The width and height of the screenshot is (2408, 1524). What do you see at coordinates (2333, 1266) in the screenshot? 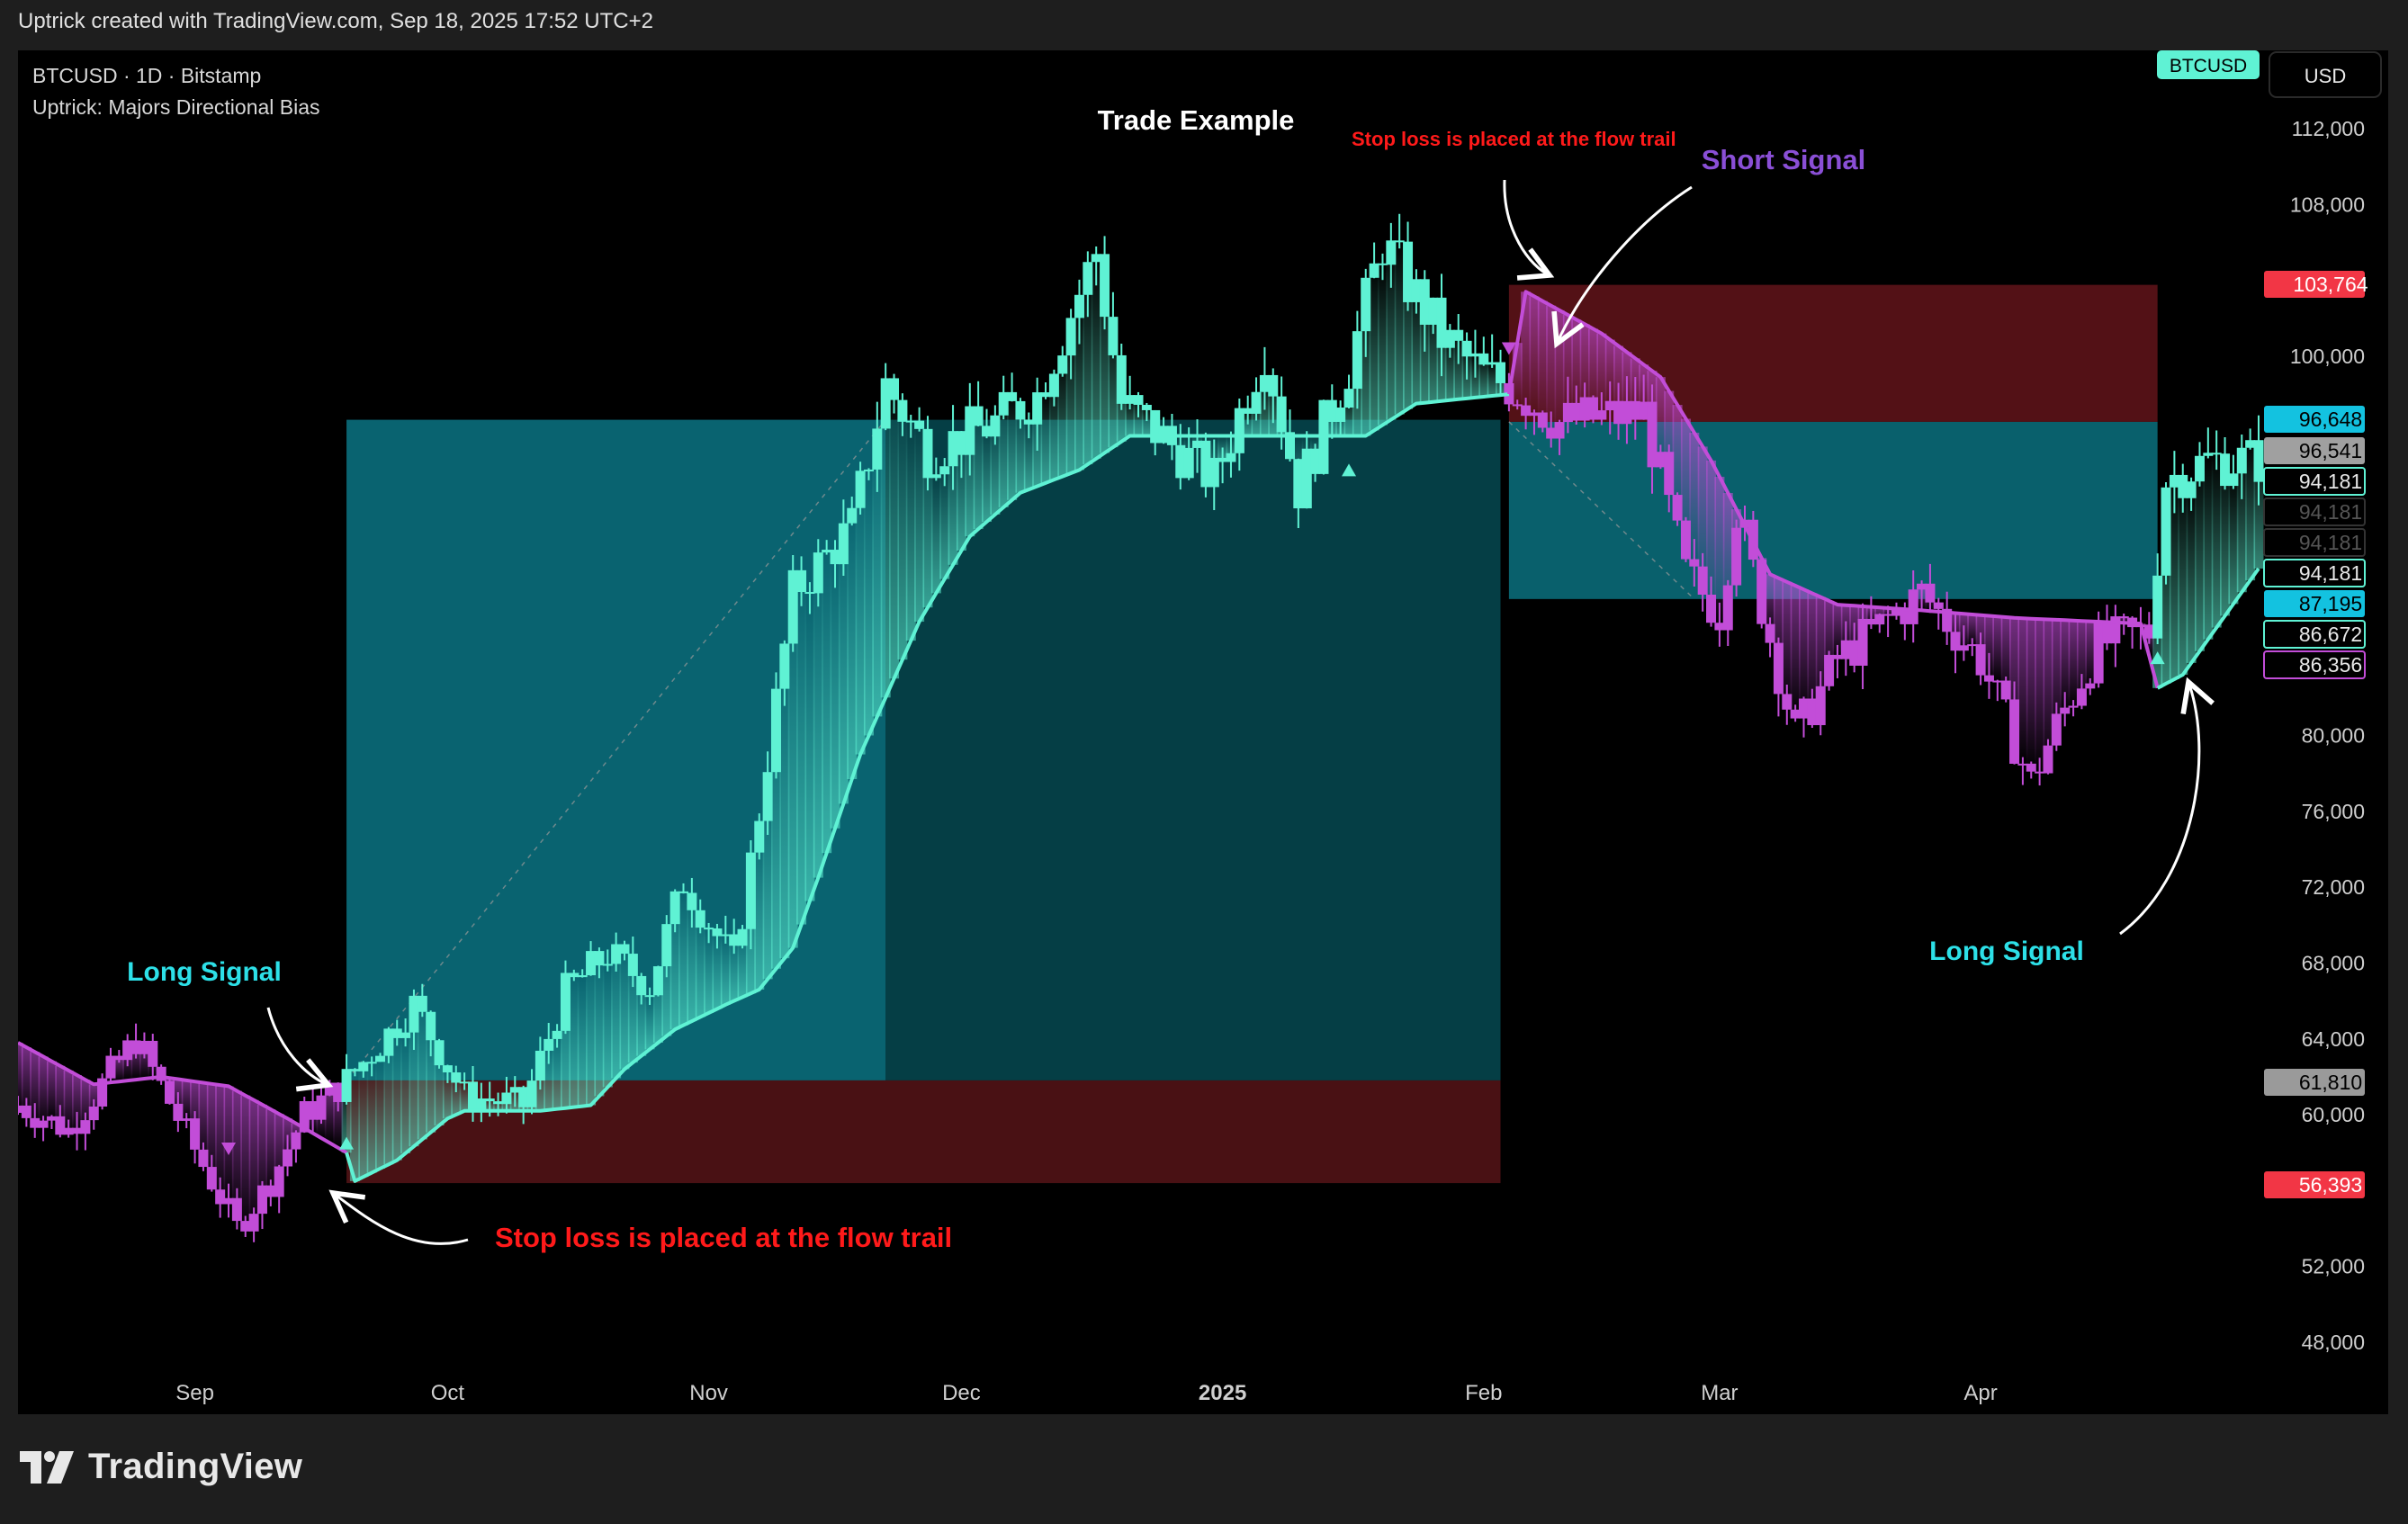
I see `y-tick-label: 52,000` at bounding box center [2333, 1266].